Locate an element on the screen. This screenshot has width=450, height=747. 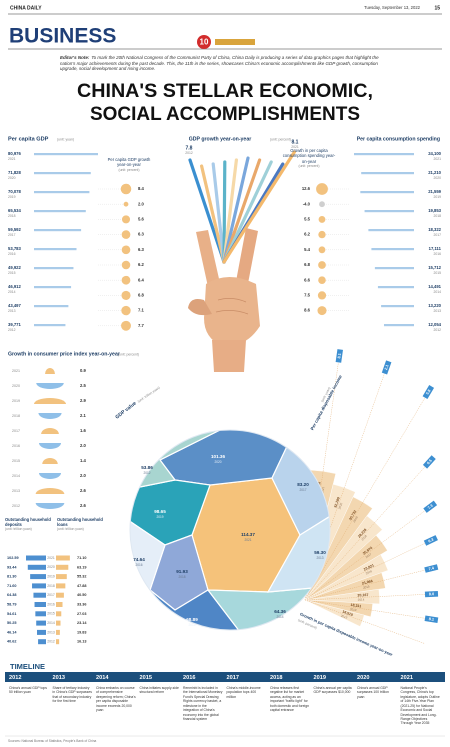
timeline-year: 2015 is located at coordinates (146, 678).